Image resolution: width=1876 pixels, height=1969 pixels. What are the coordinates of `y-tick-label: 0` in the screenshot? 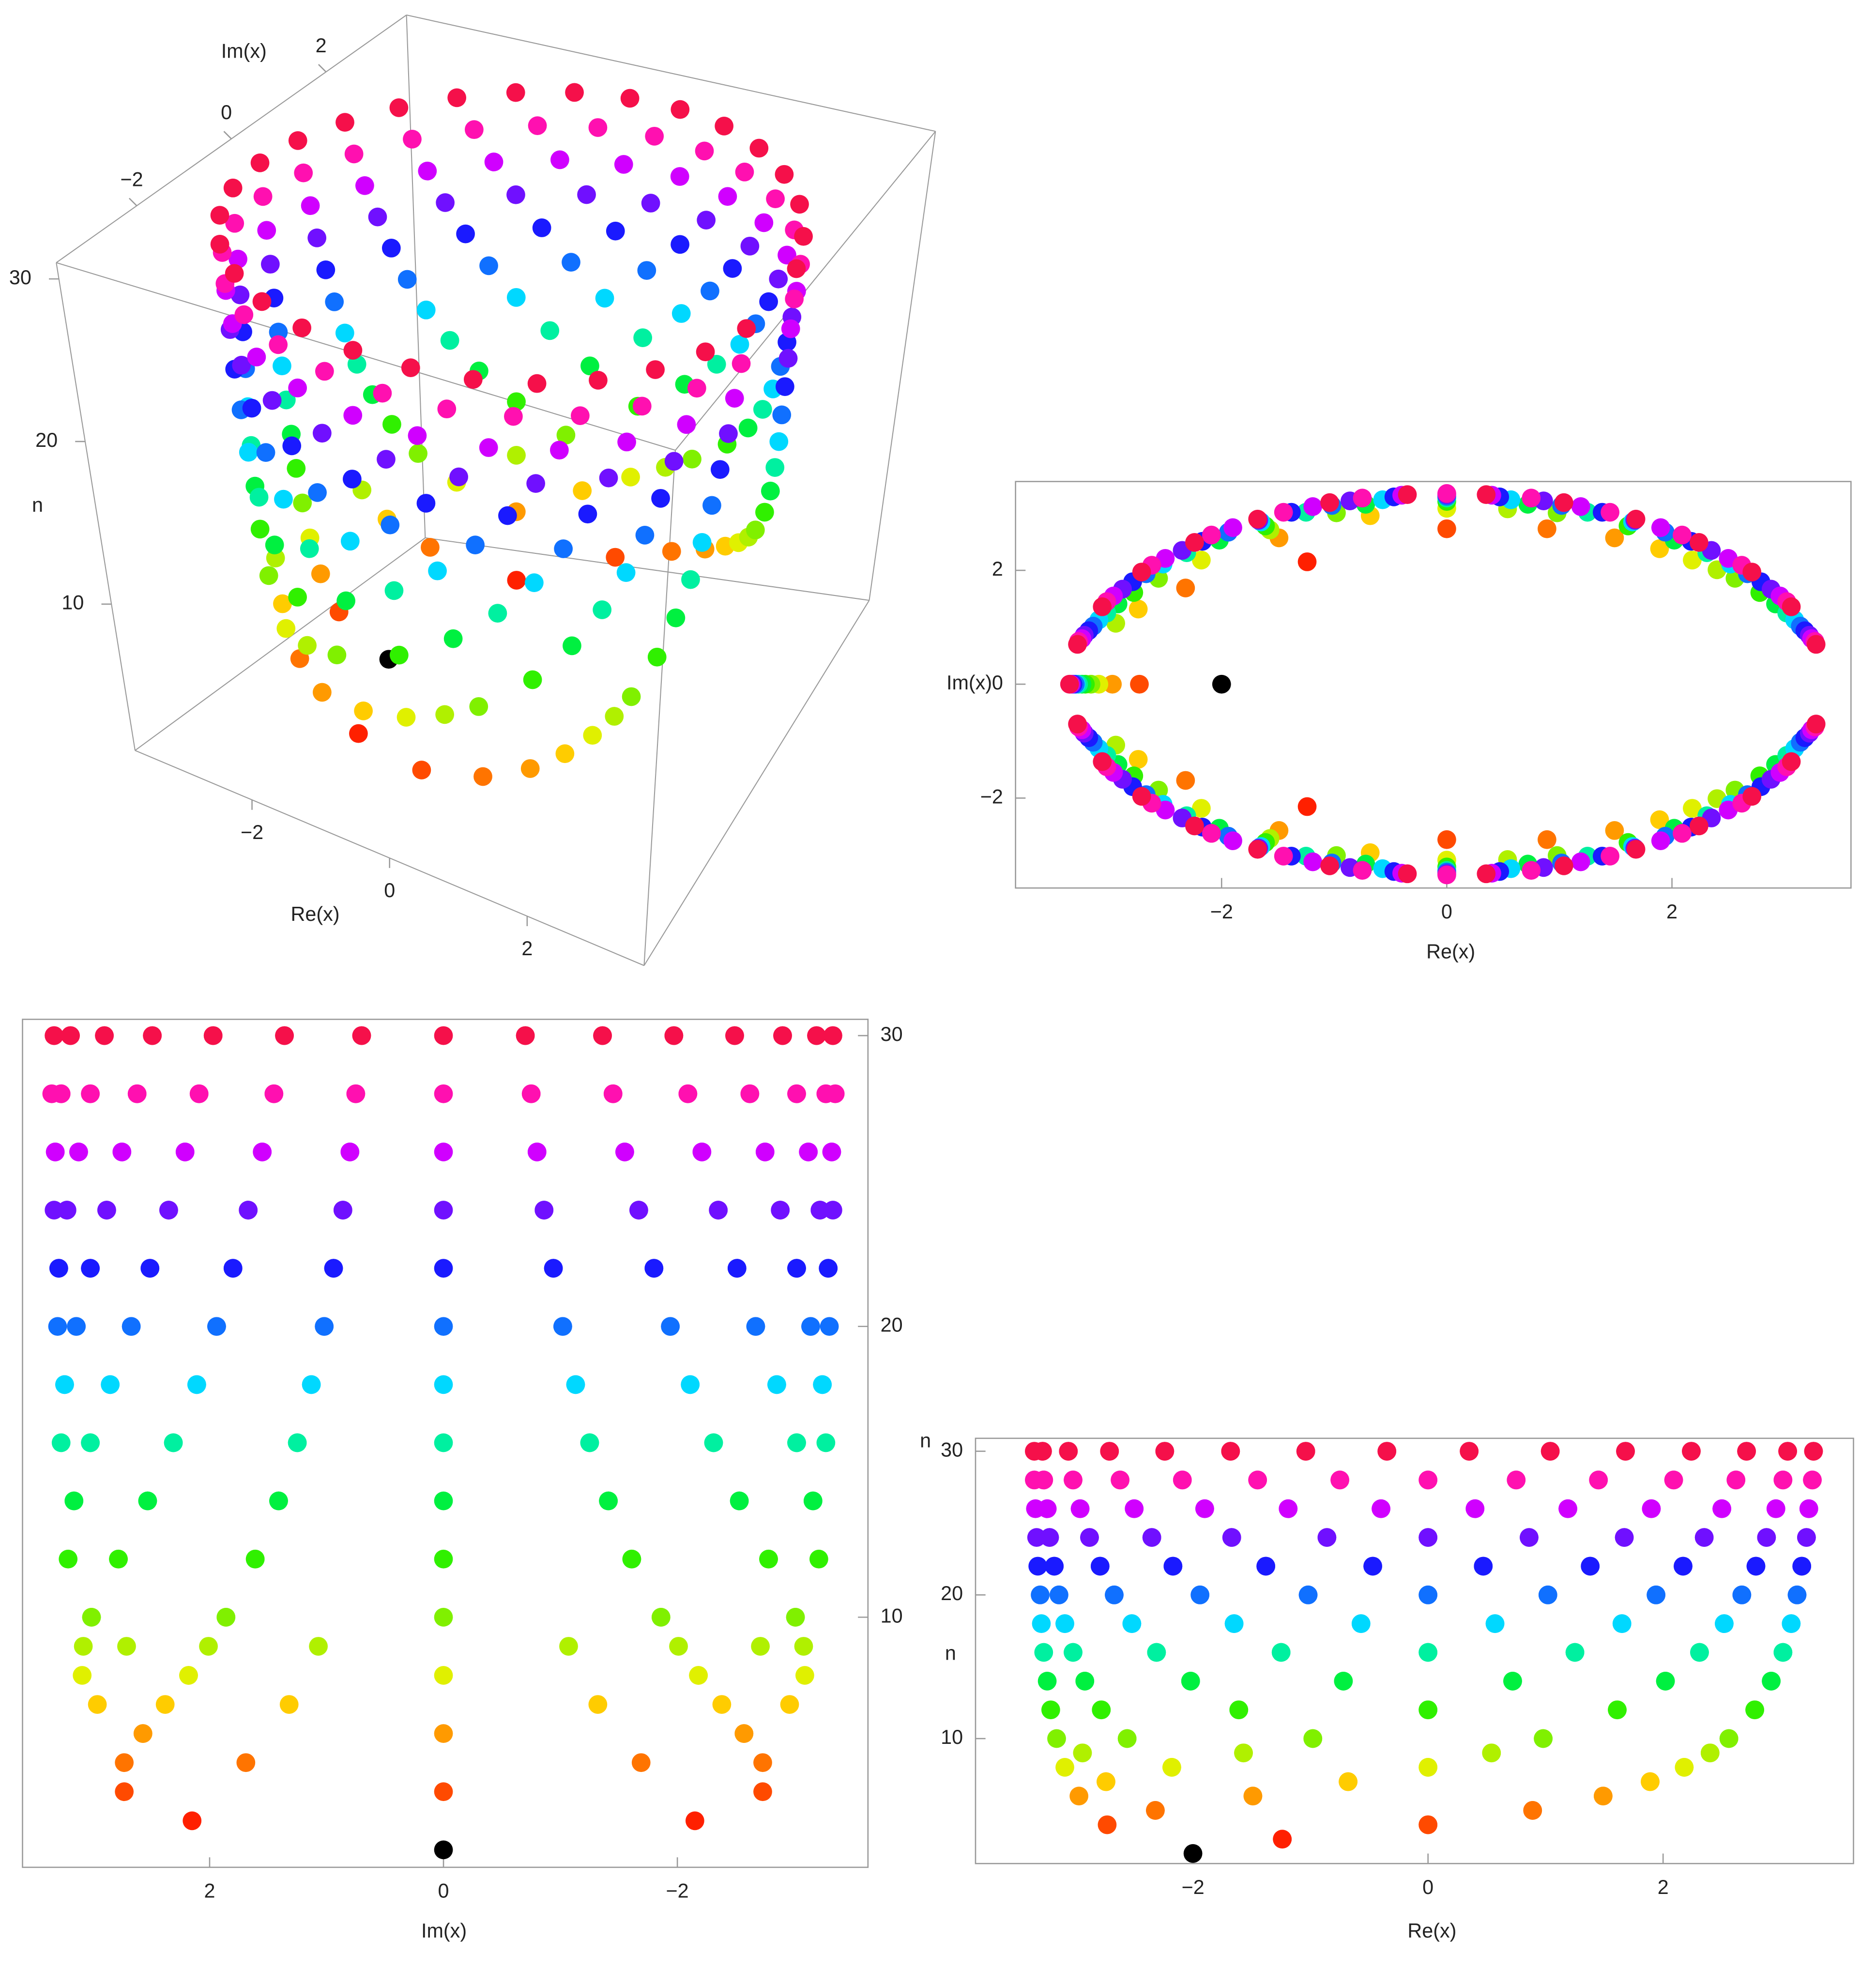 It's located at (997, 683).